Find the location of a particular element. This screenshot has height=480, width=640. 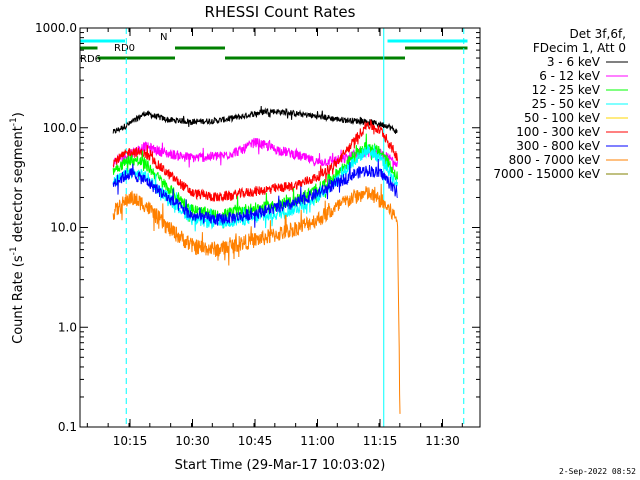

legend-header-line-2: FDecim 1, Att 0 is located at coordinates (579, 48).